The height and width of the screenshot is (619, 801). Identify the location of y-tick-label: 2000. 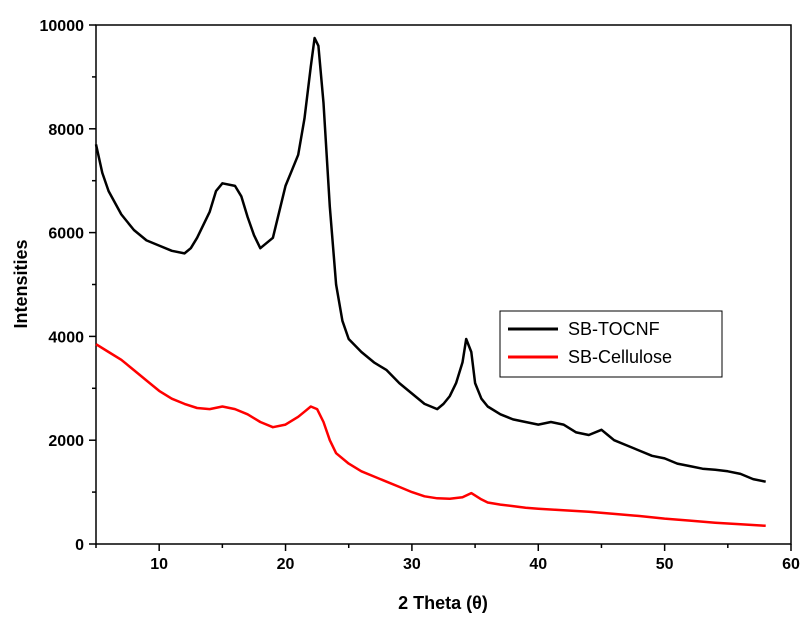
(66, 441).